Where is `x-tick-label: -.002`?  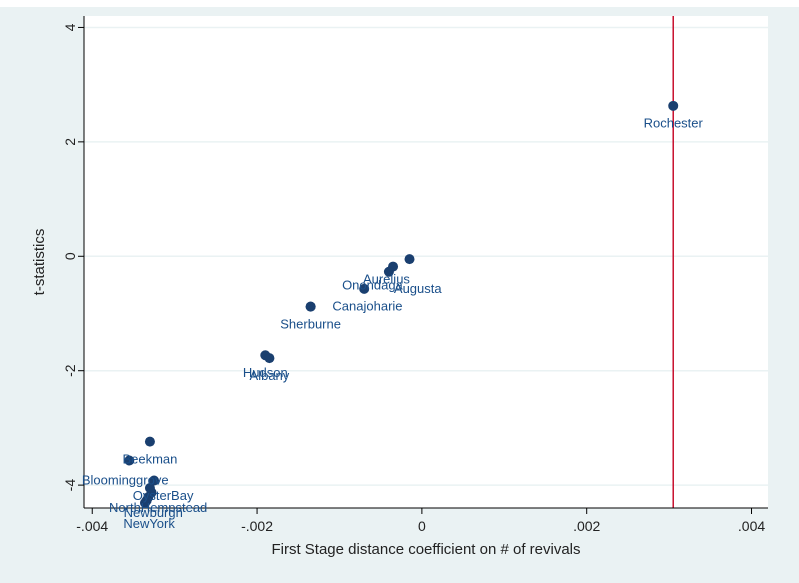
x-tick-label: -.002 is located at coordinates (257, 526).